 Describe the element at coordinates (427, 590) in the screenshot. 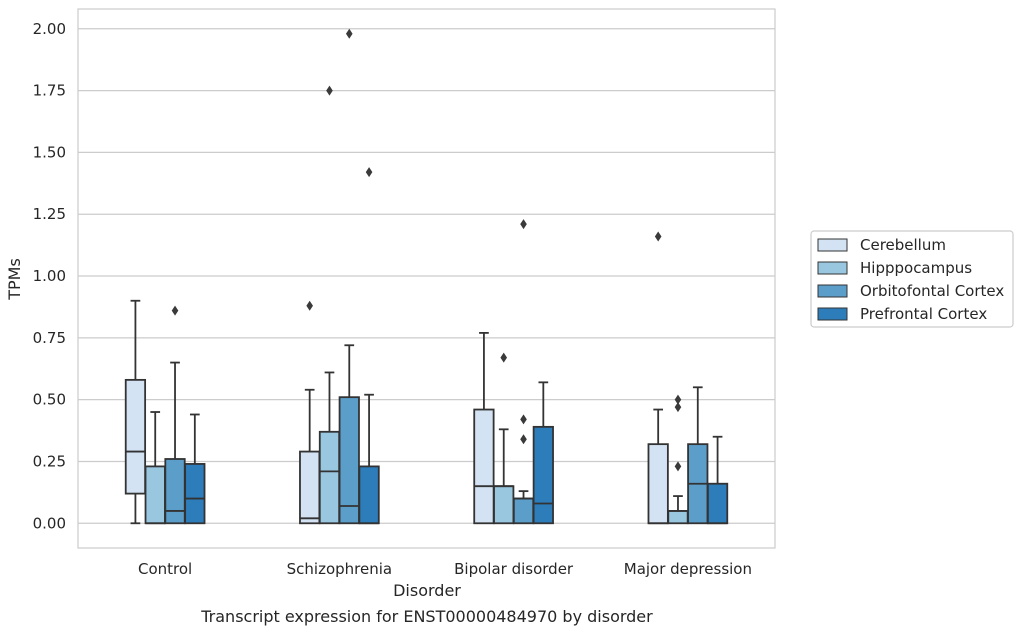

I see `x-axis-title: Disorder` at that location.